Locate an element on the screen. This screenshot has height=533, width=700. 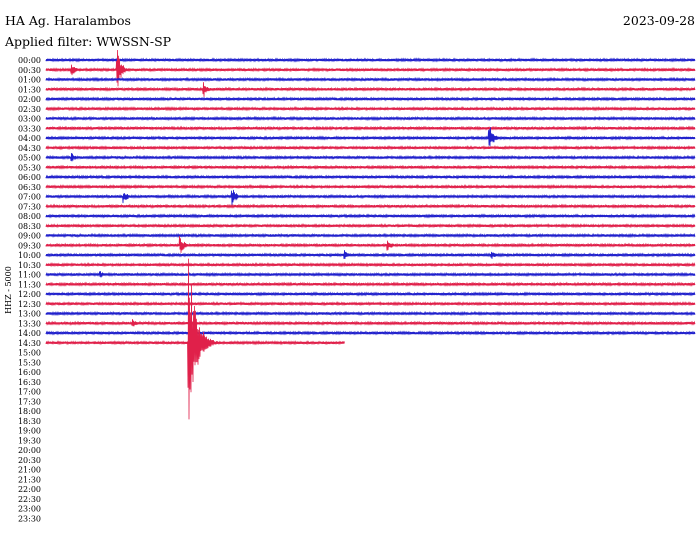
time-tick-label: 02:30 is located at coordinates (29, 109).